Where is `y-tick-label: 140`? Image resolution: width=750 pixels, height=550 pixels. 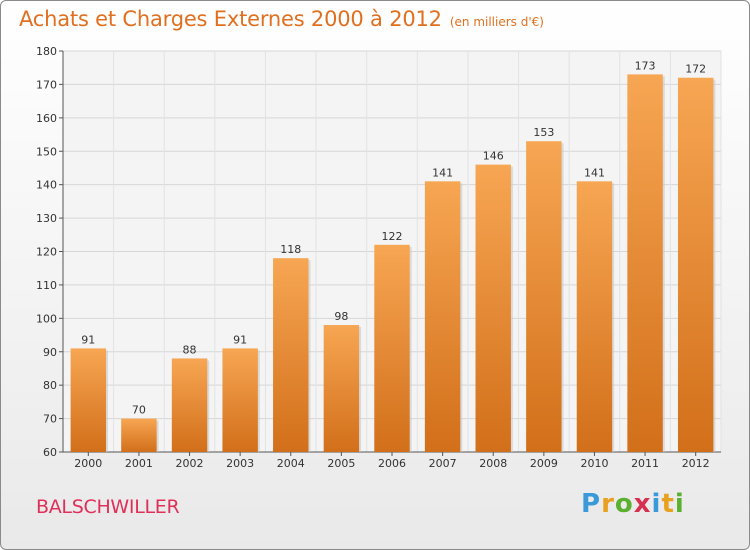 y-tick-label: 140 is located at coordinates (46, 185).